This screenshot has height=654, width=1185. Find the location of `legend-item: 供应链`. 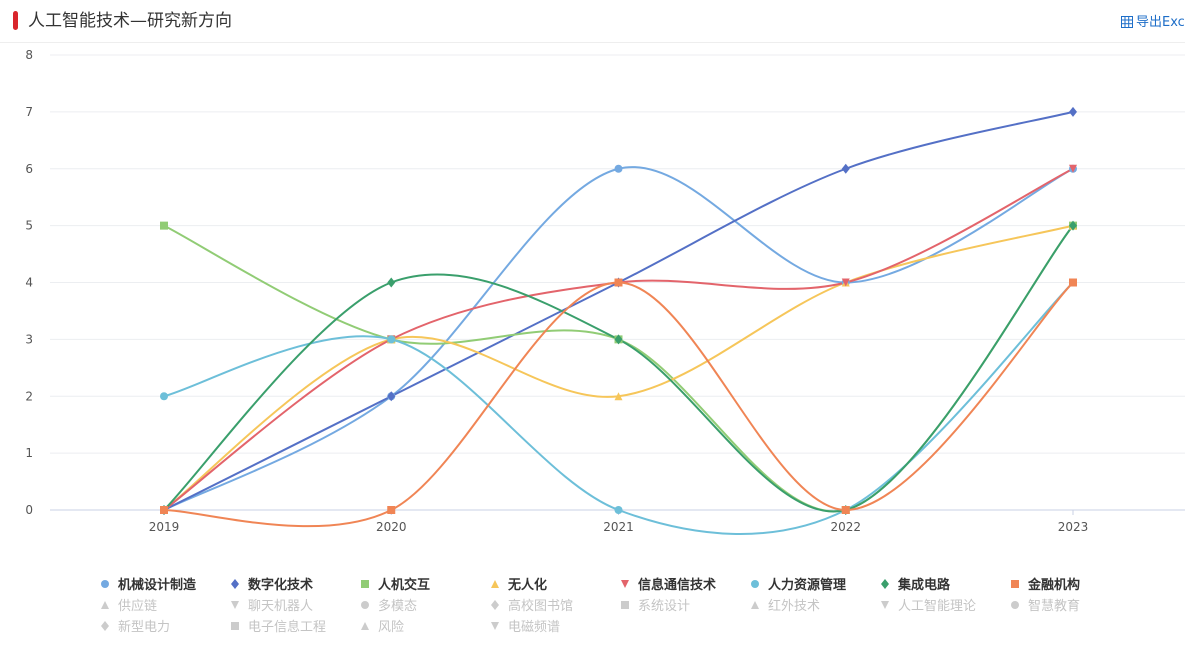

legend-item: 供应链 is located at coordinates (127, 606).